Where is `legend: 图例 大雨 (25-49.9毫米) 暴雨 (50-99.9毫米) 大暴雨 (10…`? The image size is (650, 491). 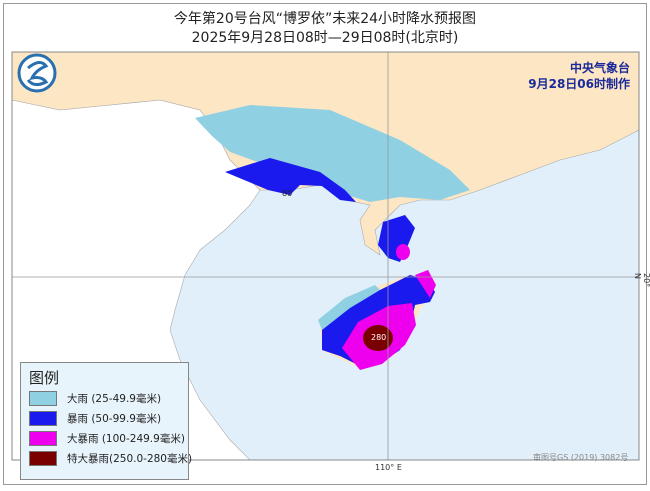
legend: 图例 大雨 (25-49.9毫米) 暴雨 (50-99.9毫米) 大暴雨 (10… is located at coordinates (106, 421).